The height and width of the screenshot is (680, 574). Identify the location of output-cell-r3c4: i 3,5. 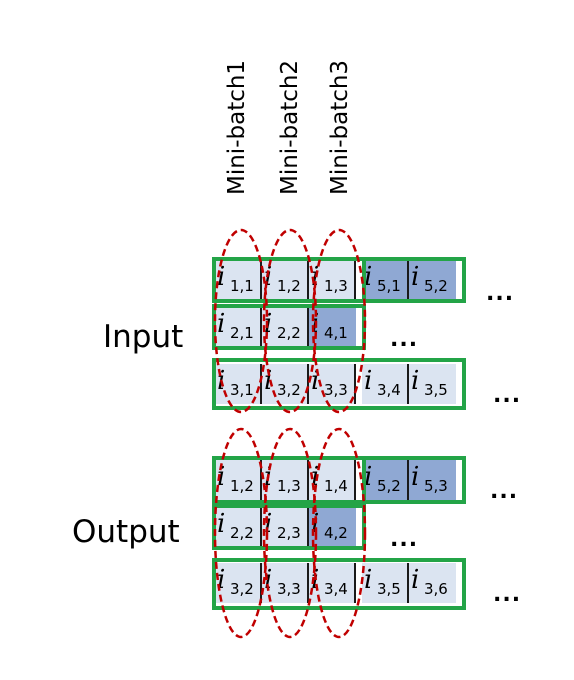
(385, 583).